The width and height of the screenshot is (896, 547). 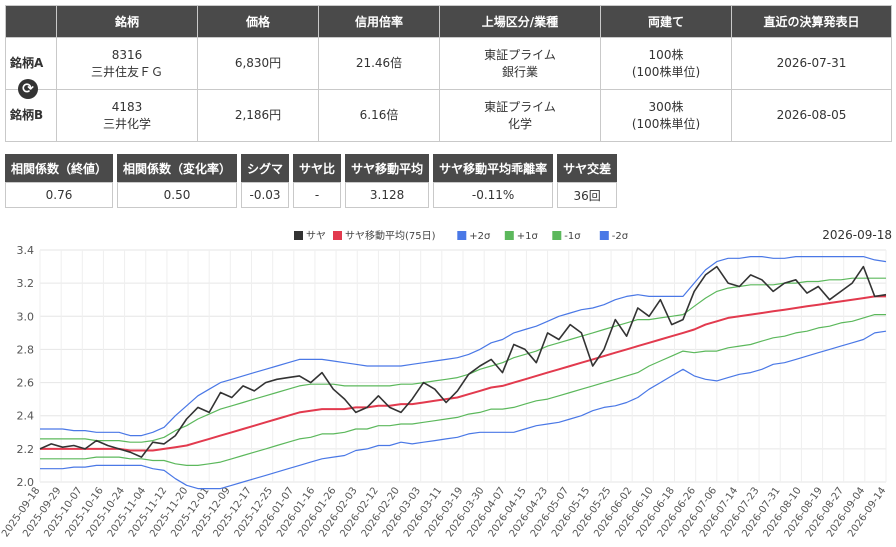 What do you see at coordinates (59, 195) in the screenshot?
I see `stat-value: 0.76` at bounding box center [59, 195].